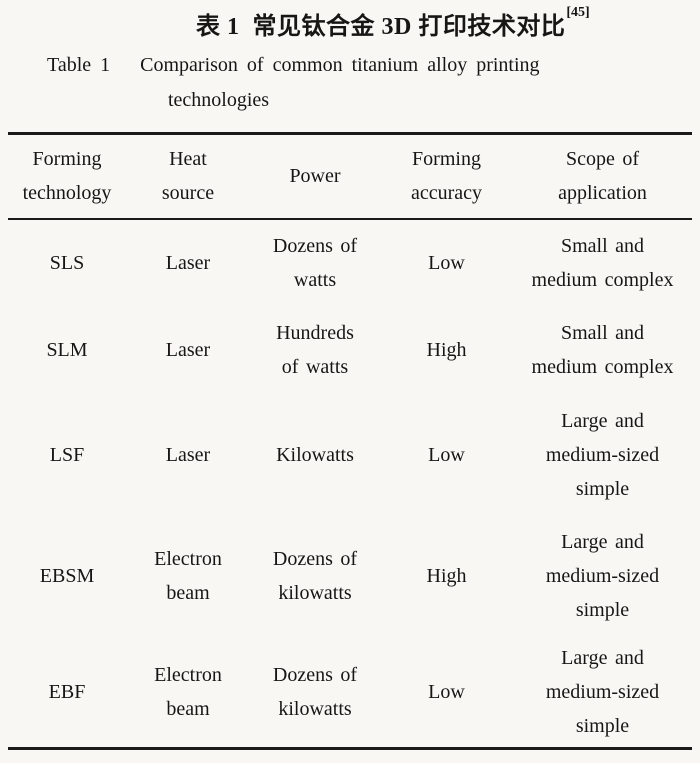 Image resolution: width=700 pixels, height=763 pixels. Describe the element at coordinates (218, 27) in the screenshot. I see `table-number-cn: 表 1` at that location.